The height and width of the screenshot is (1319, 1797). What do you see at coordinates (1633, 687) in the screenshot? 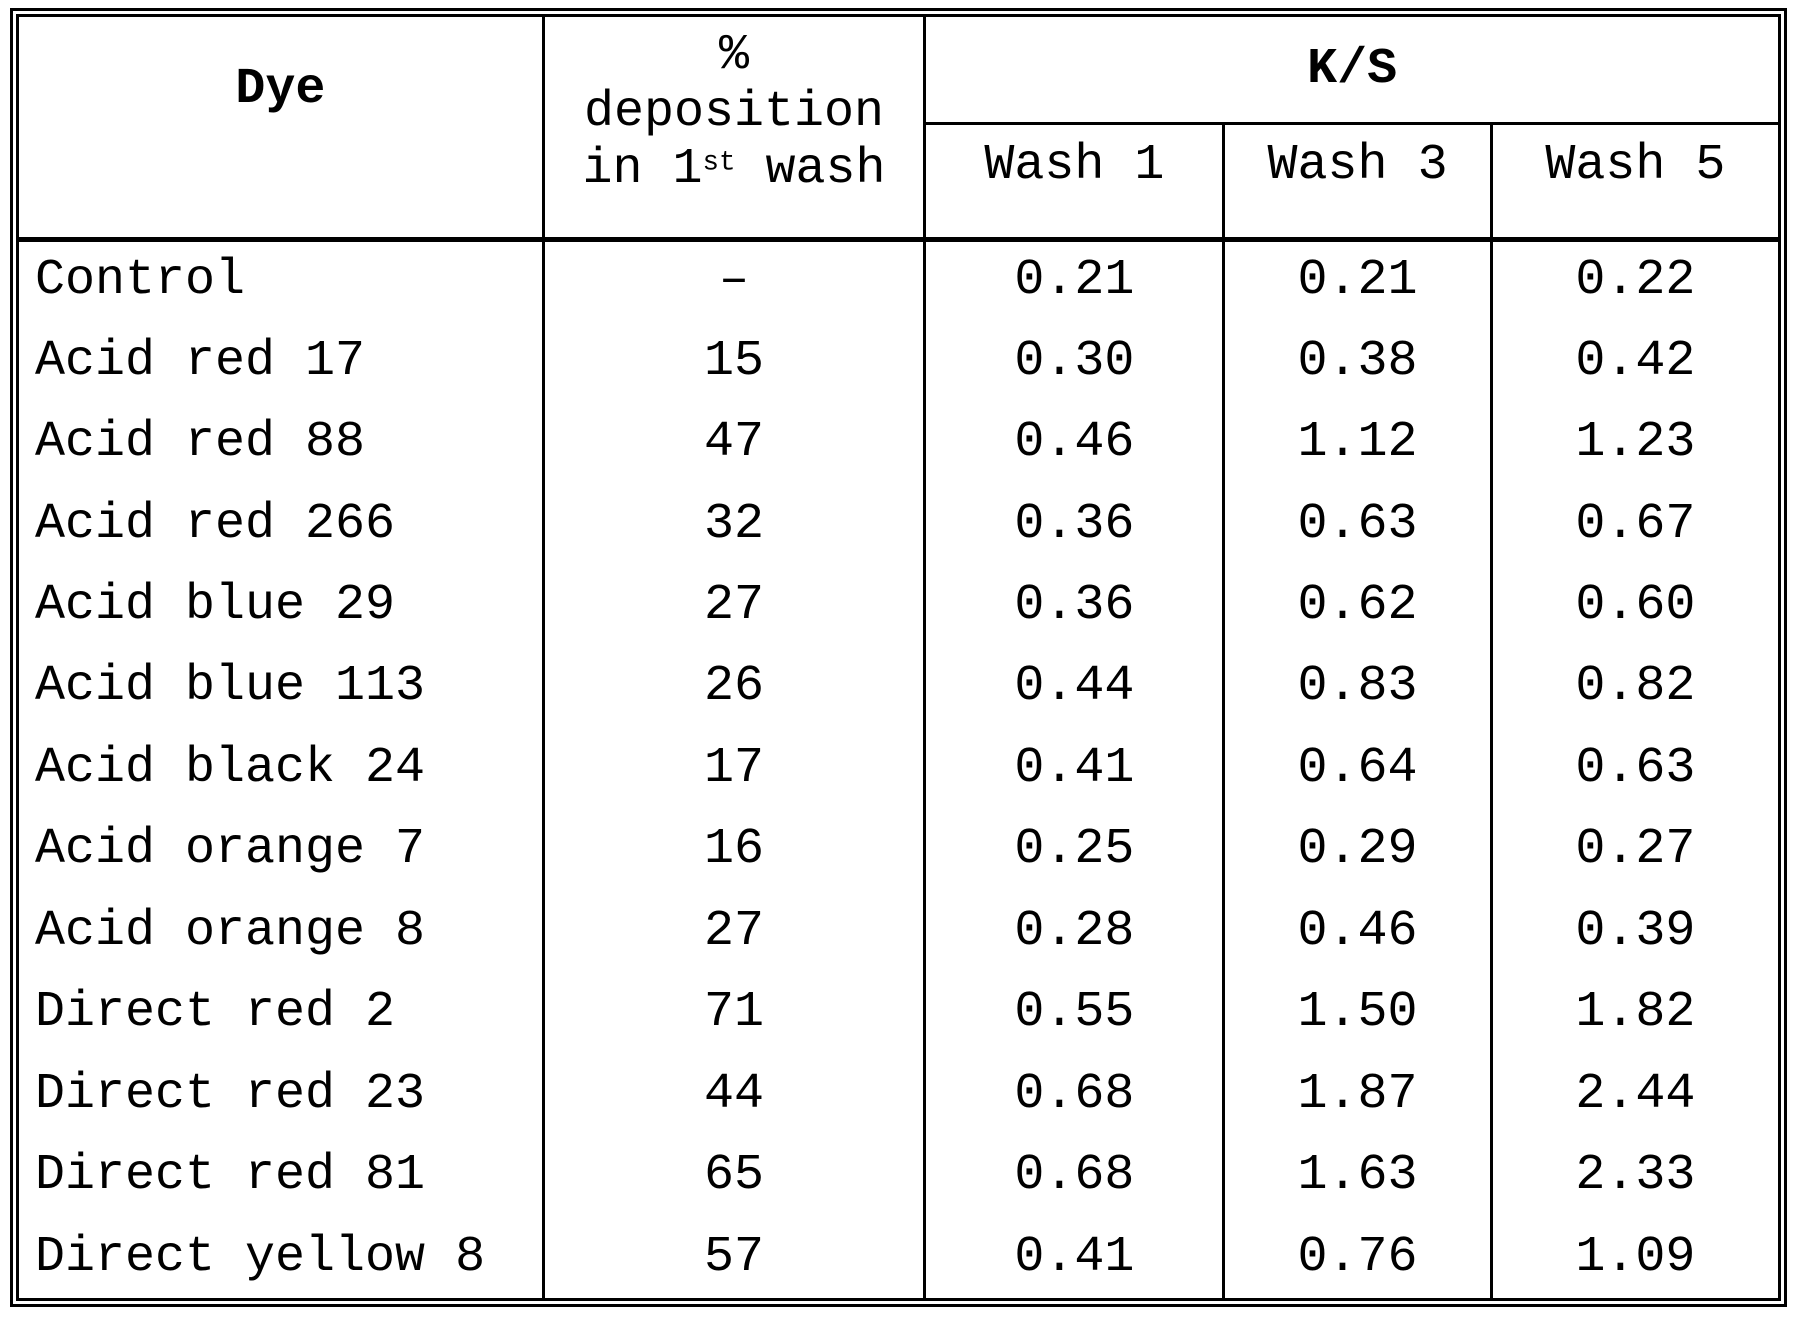
I see `ks-cell-wash5: 0.82` at bounding box center [1633, 687].